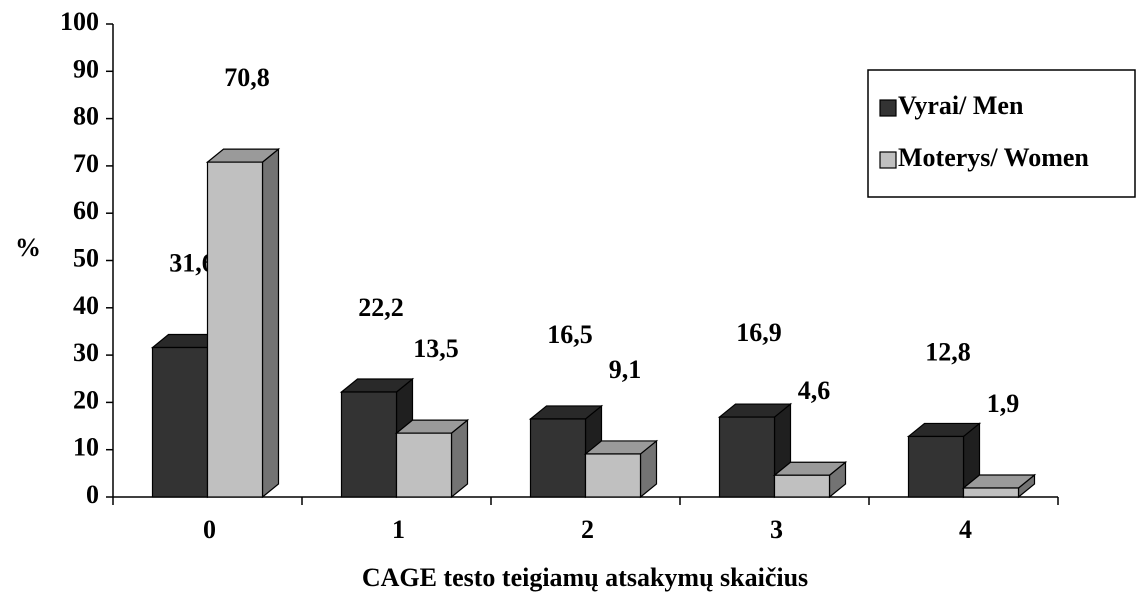 The width and height of the screenshot is (1145, 600). Describe the element at coordinates (86, 163) in the screenshot. I see `y-tick-label: 70` at that location.